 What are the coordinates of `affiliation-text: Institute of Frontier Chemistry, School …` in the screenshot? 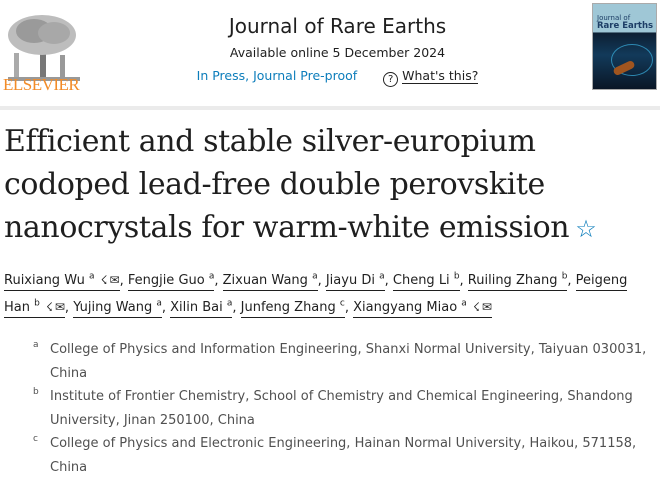 It's located at (341, 408).